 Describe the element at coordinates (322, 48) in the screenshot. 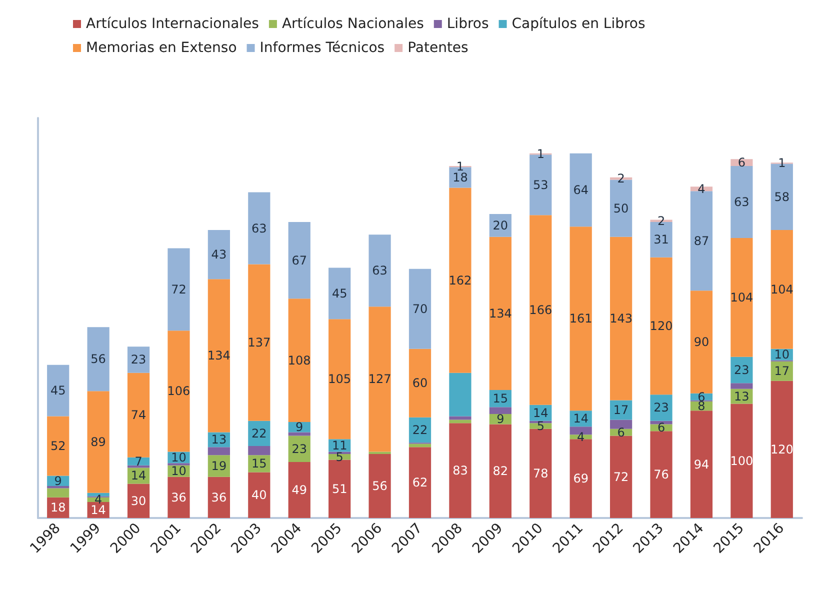

I see `legend-label: Informes Técnicos` at that location.